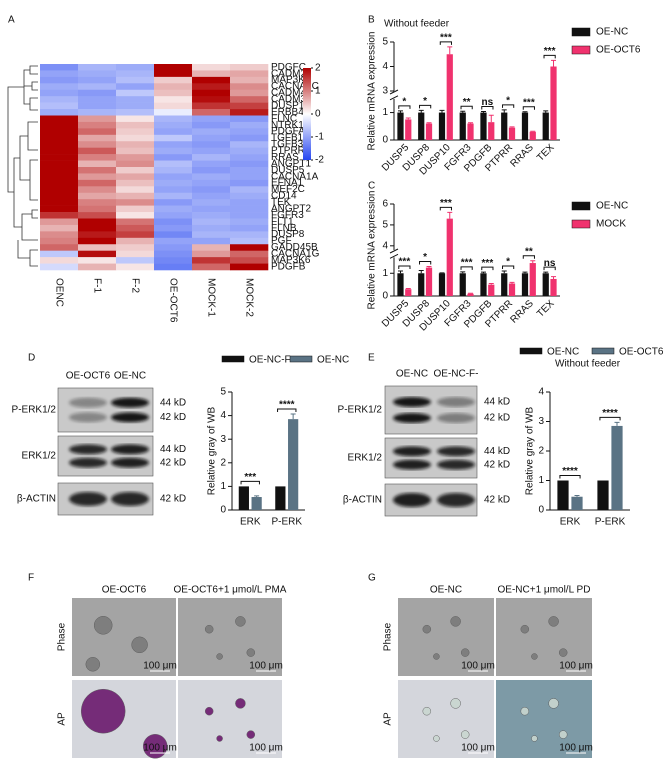 The height and width of the screenshot is (760, 669). I want to click on row-label: CADM4, so click(288, 93).